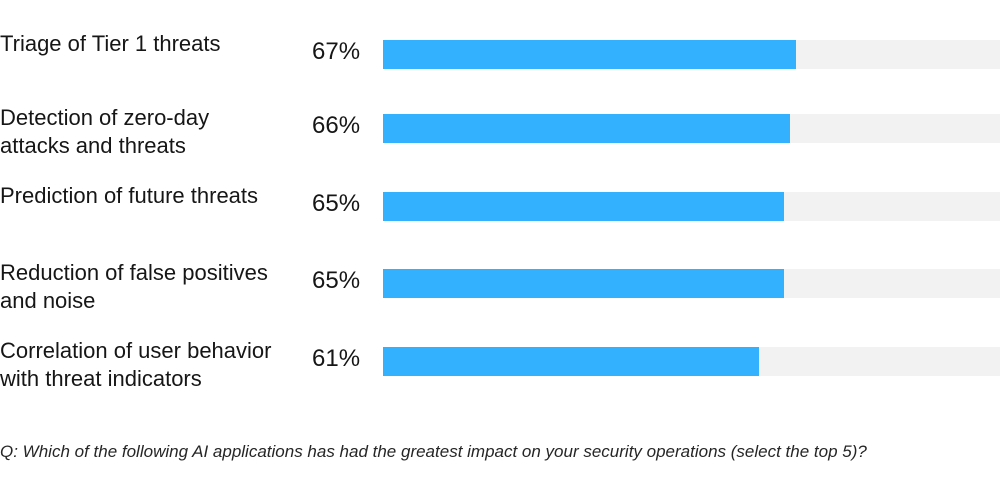 The height and width of the screenshot is (496, 1000). I want to click on category-label: Prediction of future threats, so click(129, 195).